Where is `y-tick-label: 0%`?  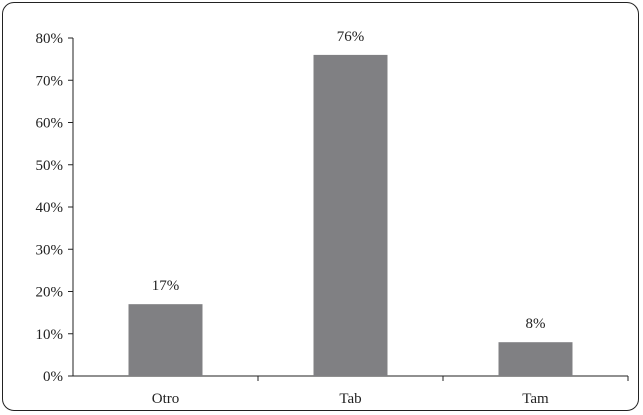 y-tick-label: 0% is located at coordinates (53, 377).